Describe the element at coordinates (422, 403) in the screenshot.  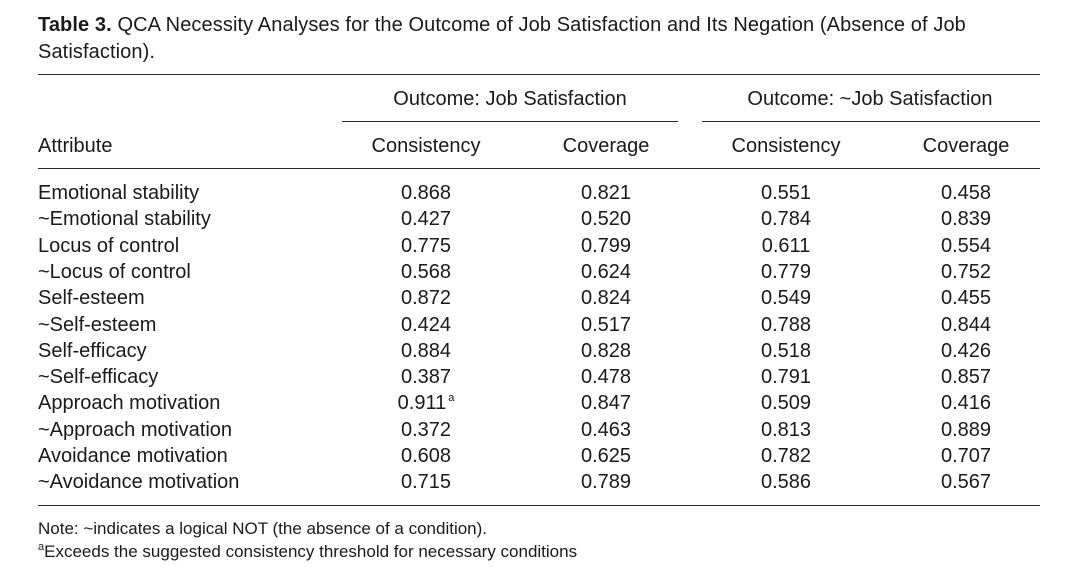
I see `cell-value: 0.911` at that location.